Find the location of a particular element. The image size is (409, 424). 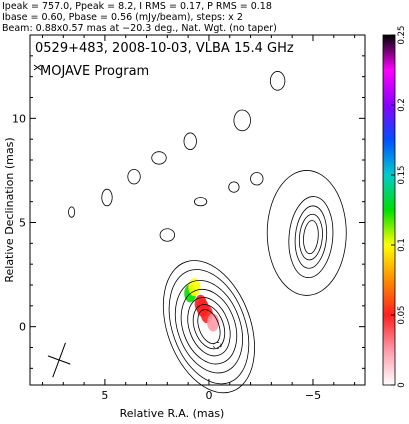

colorbar-tick-label: 0.05 is located at coordinates (402, 315).